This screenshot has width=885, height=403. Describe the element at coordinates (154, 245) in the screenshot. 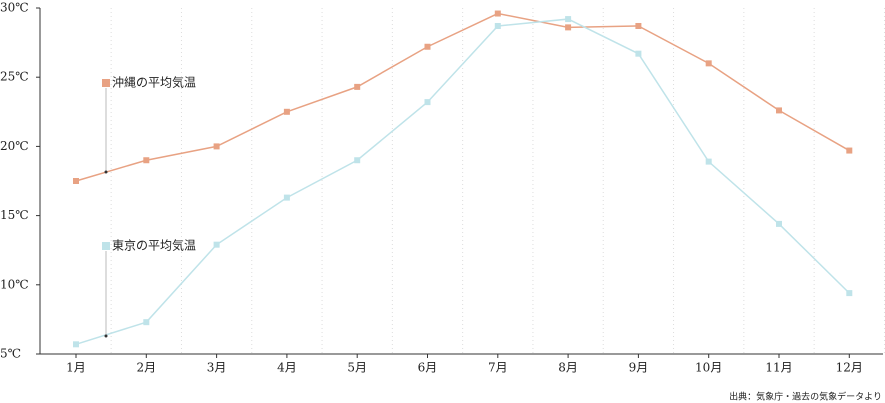

I see `legend-label: 東京の平均気温` at that location.